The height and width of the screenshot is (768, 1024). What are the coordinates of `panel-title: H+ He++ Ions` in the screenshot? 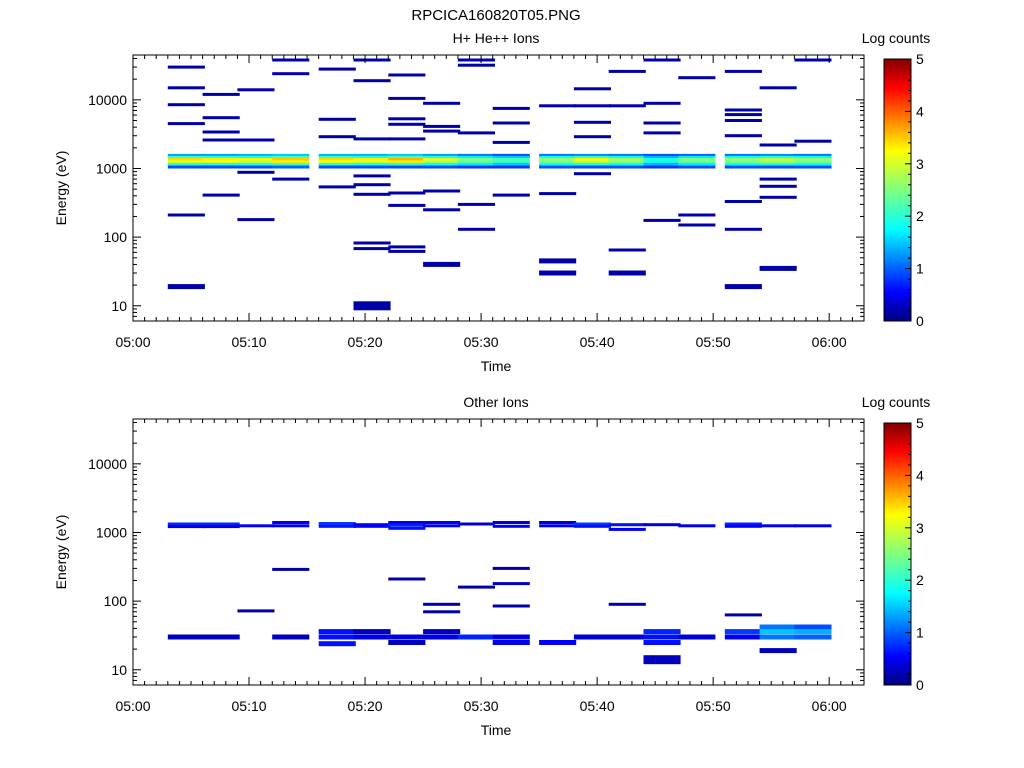 It's located at (496, 38).